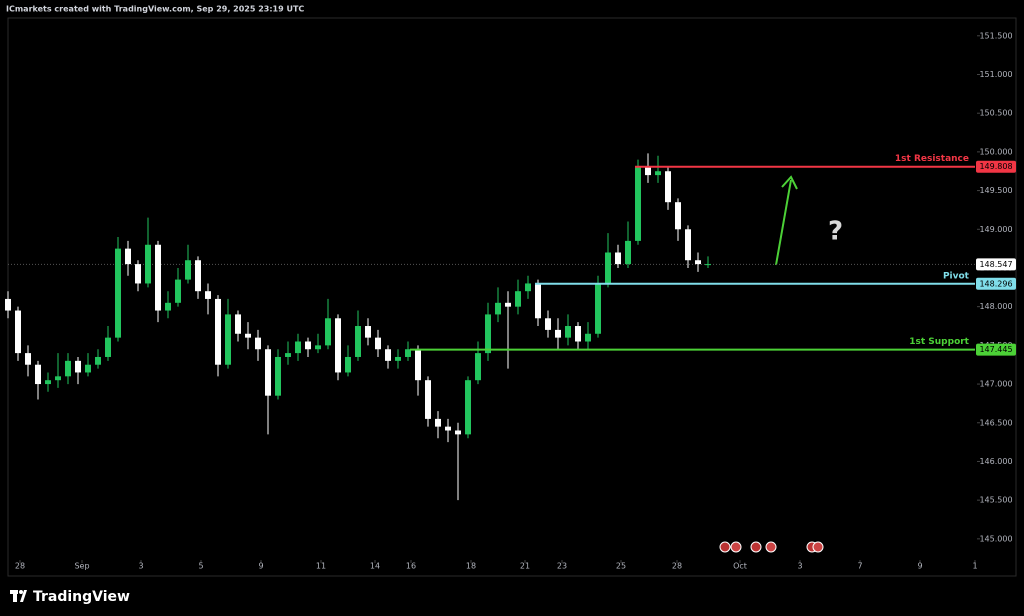  What do you see at coordinates (512, 598) in the screenshot?
I see `footer` at bounding box center [512, 598].